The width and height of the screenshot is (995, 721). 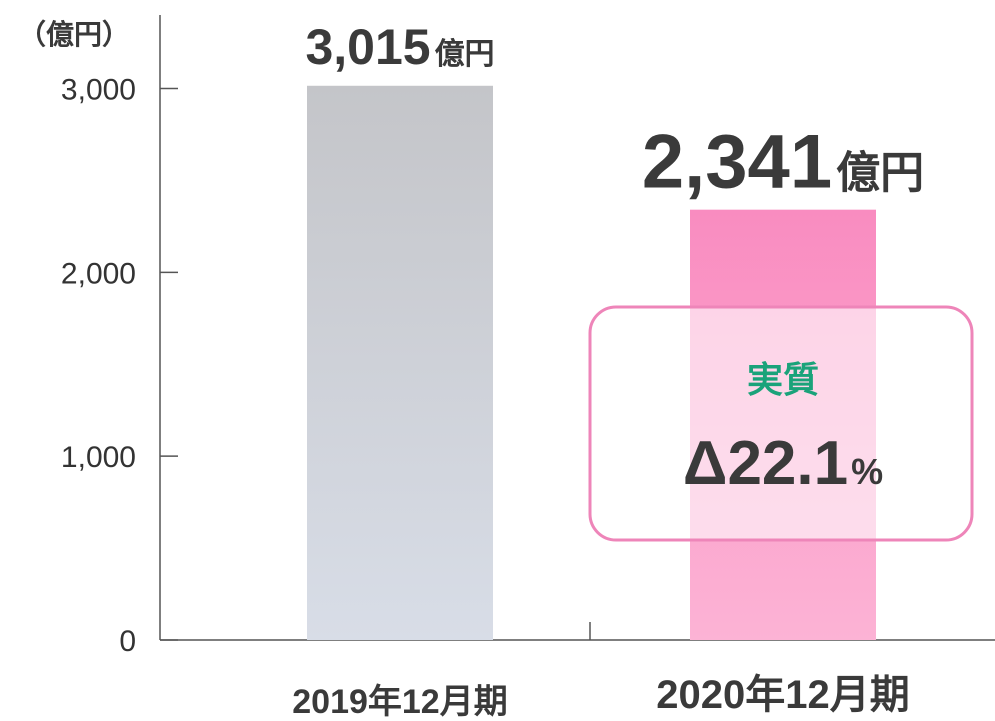 What do you see at coordinates (765, 463) in the screenshot?
I see `annotation-value: Δ22.1` at bounding box center [765, 463].